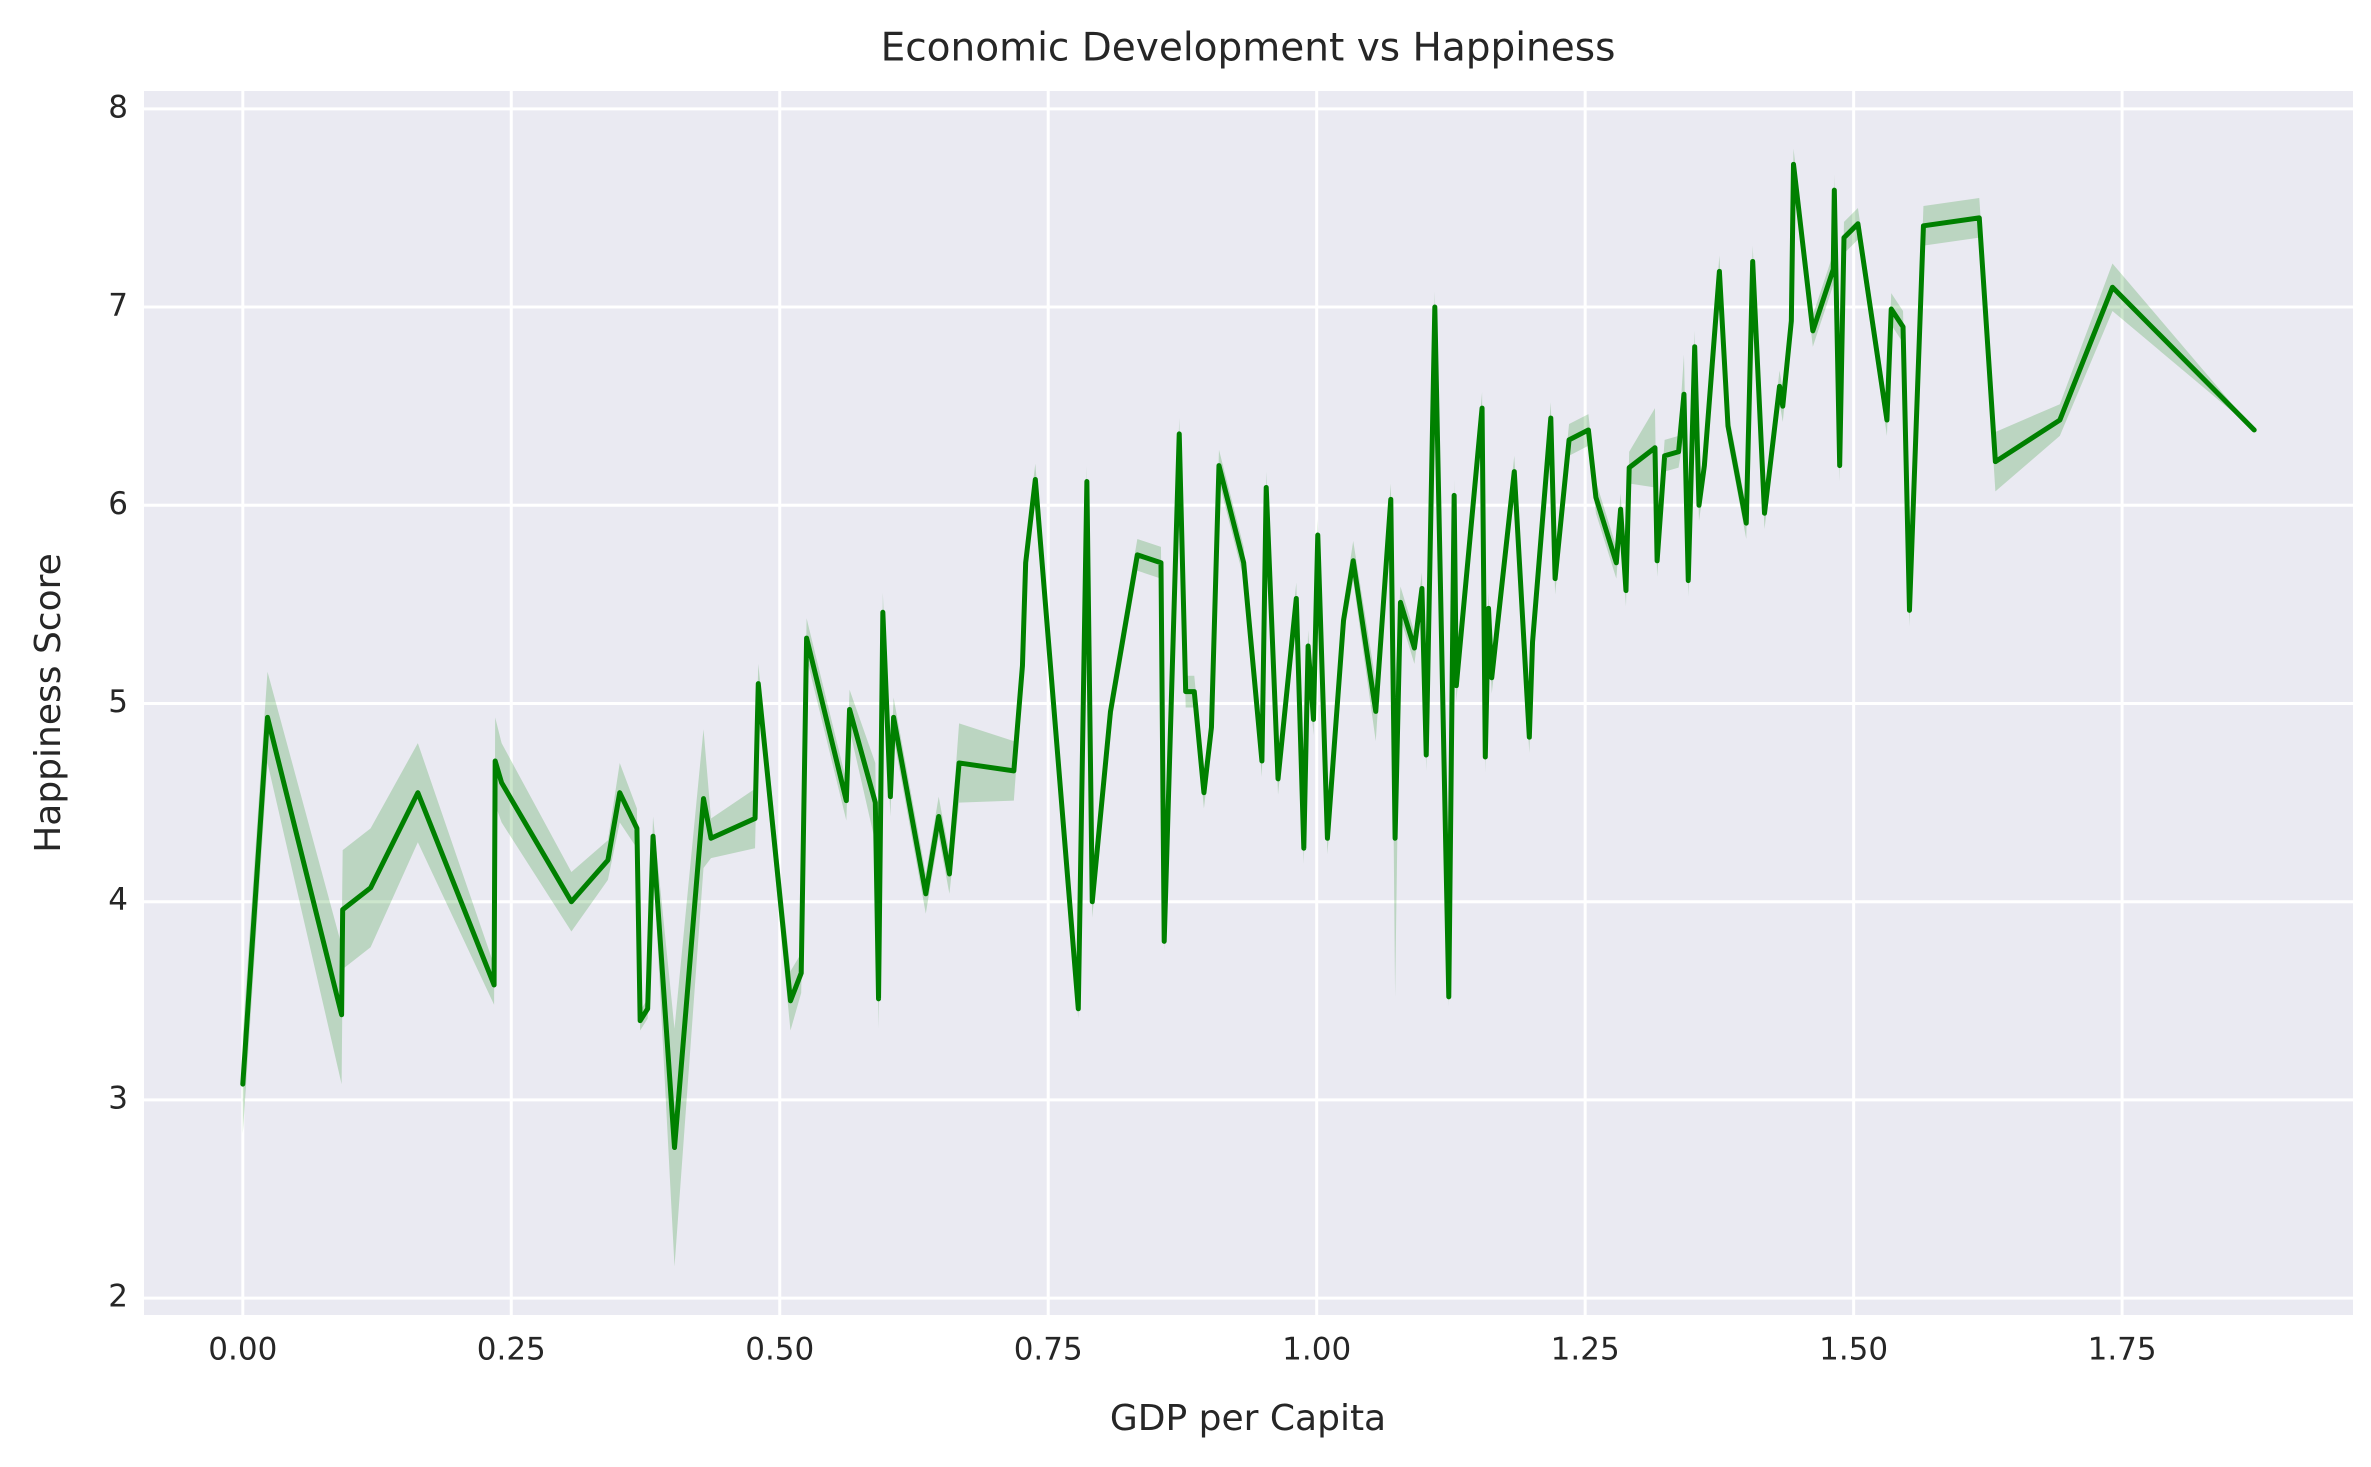  I want to click on chart-title: Economic Development vs Happiness, so click(1248, 48).